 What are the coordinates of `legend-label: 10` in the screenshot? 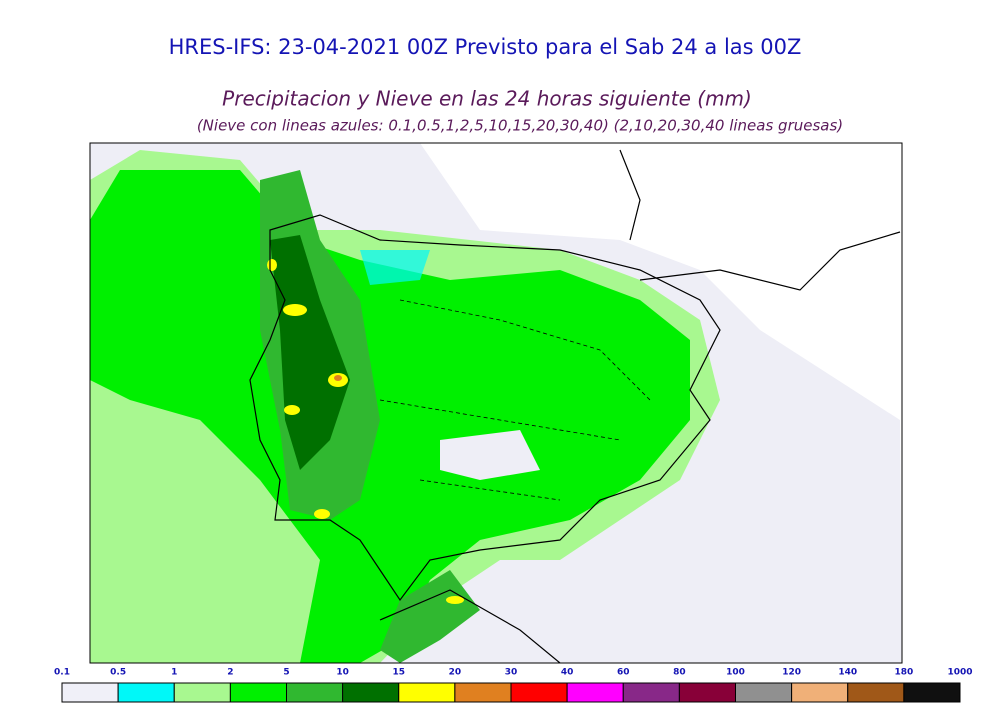 It's located at (342, 673).